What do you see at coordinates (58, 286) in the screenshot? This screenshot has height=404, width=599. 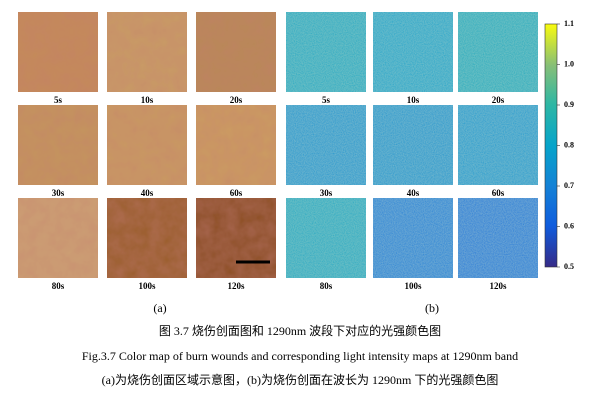 I see `photo-label: 80s` at bounding box center [58, 286].